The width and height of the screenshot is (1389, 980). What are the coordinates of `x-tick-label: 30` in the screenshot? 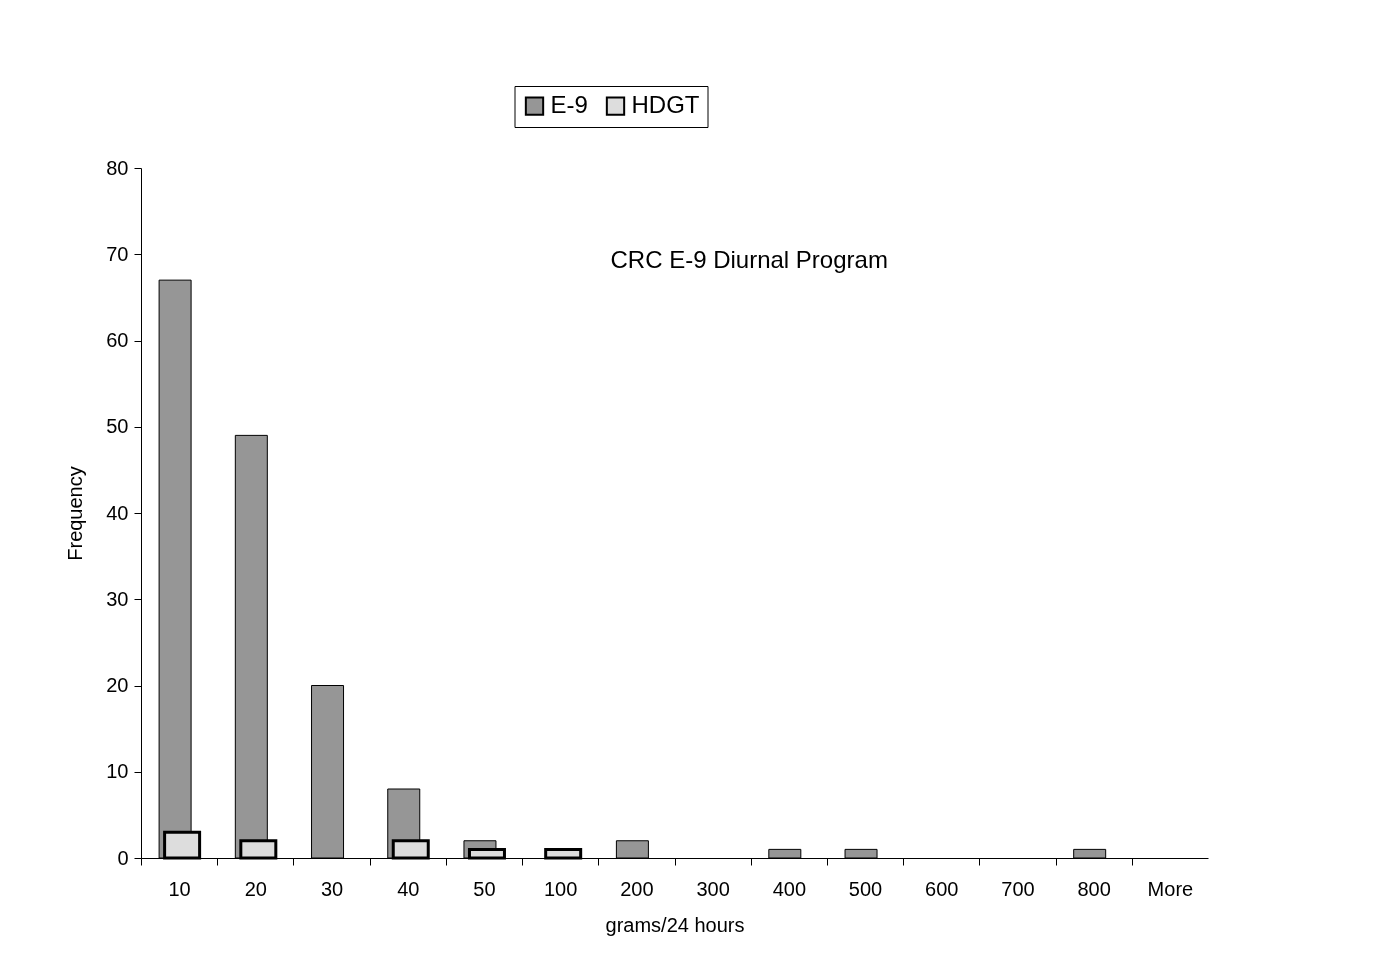 It's located at (332, 888).